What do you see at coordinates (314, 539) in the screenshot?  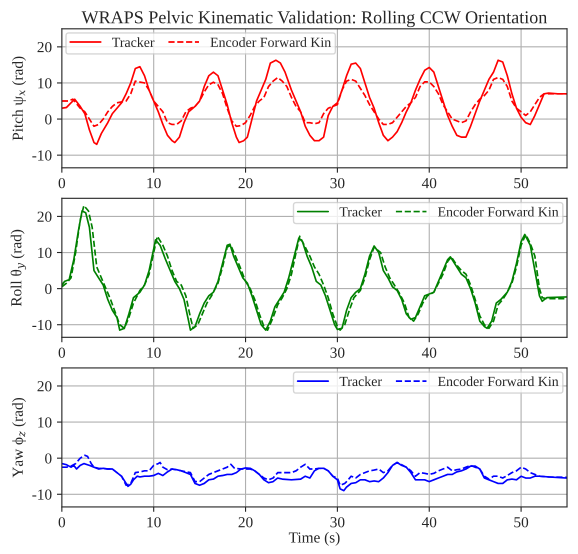 I see `x-axis-title: Time (s)` at bounding box center [314, 539].